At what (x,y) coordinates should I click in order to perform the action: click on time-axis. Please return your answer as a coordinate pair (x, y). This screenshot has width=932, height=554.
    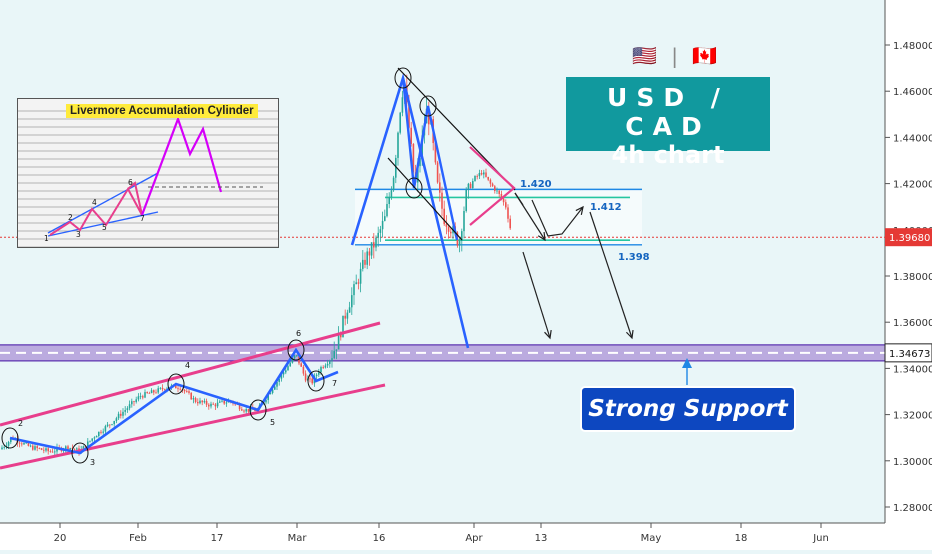
    Looking at the image, I should click on (442, 536).